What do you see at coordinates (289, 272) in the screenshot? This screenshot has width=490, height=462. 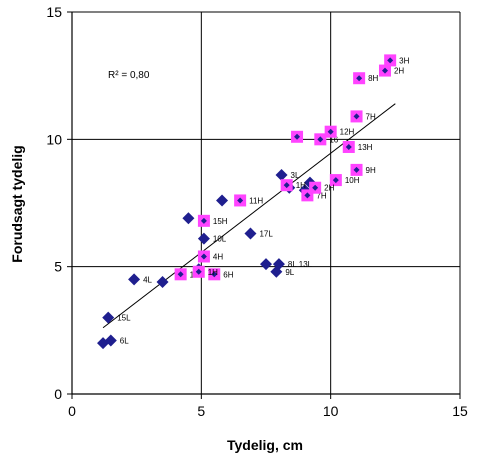 I see `point-label: 9L` at bounding box center [289, 272].